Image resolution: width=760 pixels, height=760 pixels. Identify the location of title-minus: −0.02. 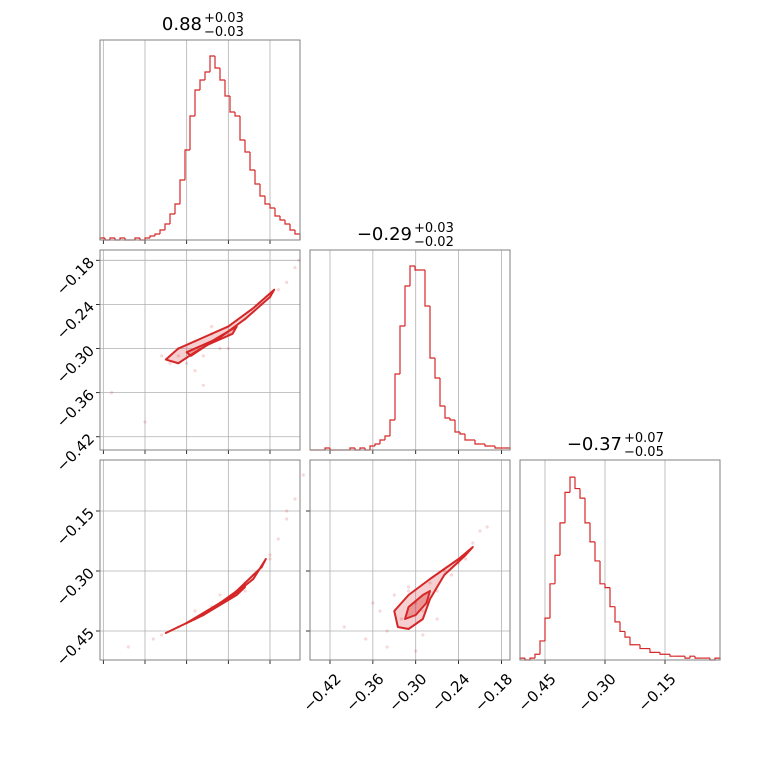
(434, 242).